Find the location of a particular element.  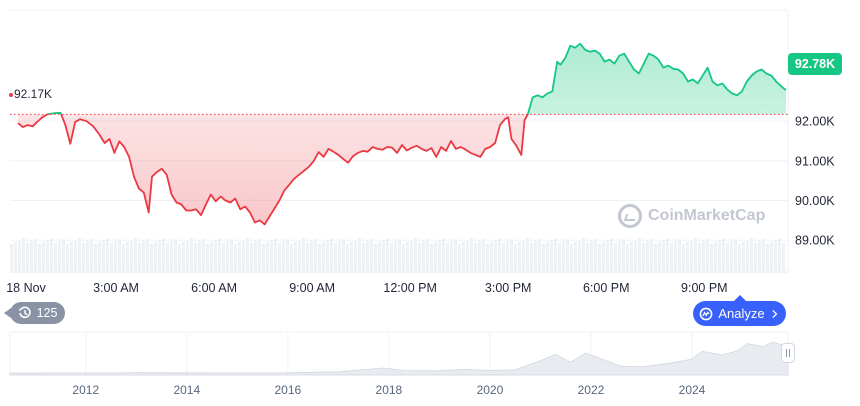

events-button: 125 is located at coordinates (34, 313).